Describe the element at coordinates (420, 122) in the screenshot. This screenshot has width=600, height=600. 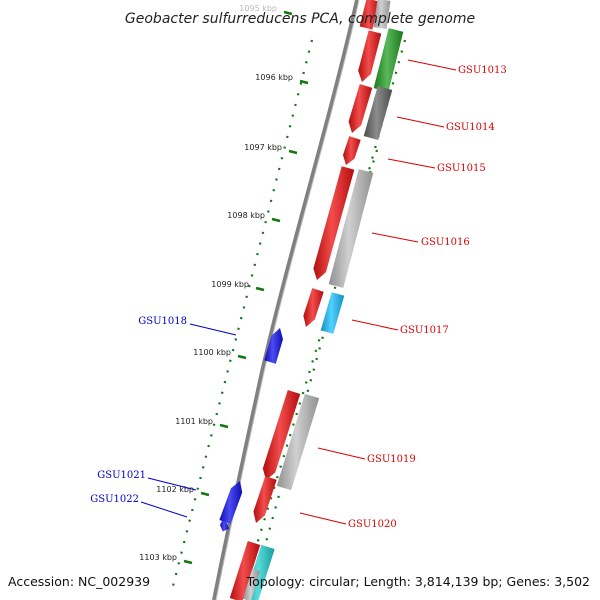
I see `label-connector-gsu1014` at that location.